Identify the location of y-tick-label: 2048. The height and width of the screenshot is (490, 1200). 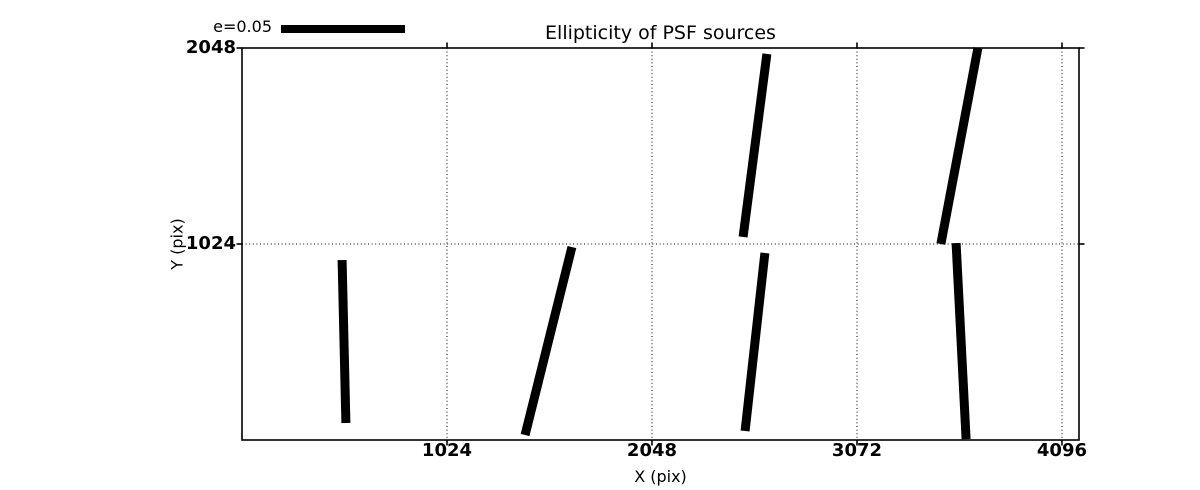
(210, 47).